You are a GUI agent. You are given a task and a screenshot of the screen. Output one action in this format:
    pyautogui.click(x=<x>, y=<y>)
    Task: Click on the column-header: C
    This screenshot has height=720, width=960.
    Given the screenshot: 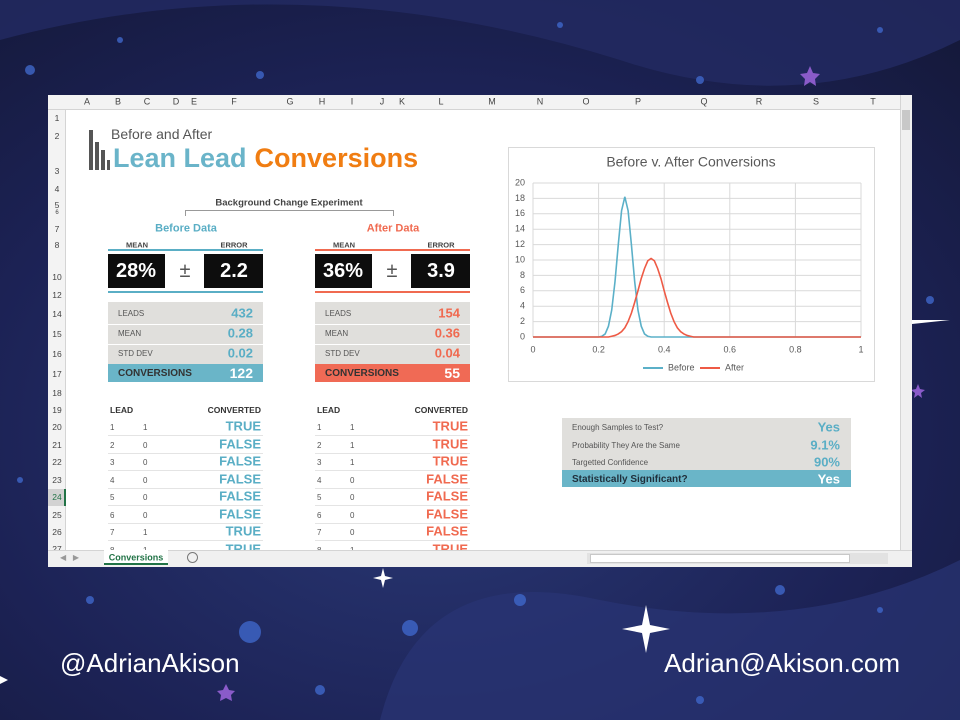 What is the action you would take?
    pyautogui.click(x=147, y=101)
    